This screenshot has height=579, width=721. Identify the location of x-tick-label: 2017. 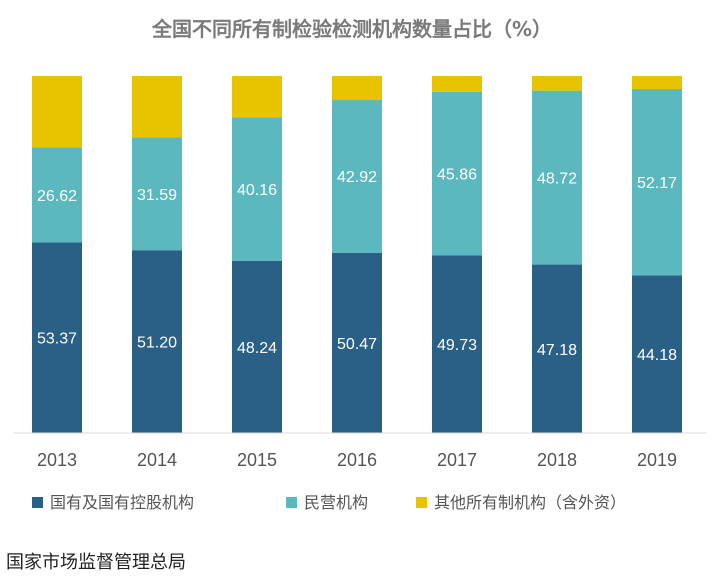
(457, 460).